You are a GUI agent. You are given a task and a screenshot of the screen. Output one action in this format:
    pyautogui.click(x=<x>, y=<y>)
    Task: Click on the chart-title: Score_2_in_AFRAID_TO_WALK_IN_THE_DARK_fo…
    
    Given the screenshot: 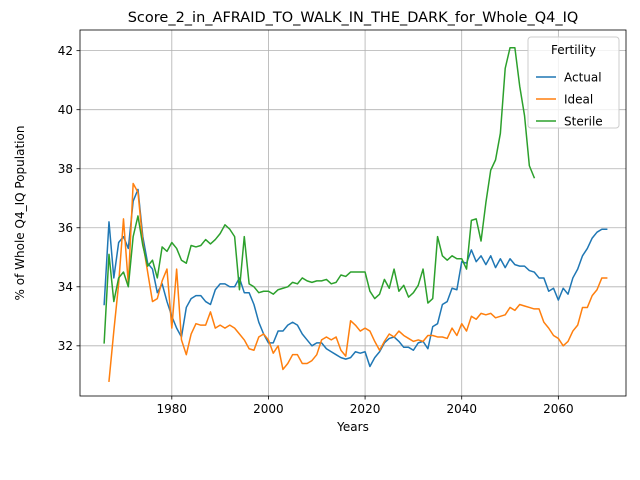 What is the action you would take?
    pyautogui.click(x=353, y=18)
    